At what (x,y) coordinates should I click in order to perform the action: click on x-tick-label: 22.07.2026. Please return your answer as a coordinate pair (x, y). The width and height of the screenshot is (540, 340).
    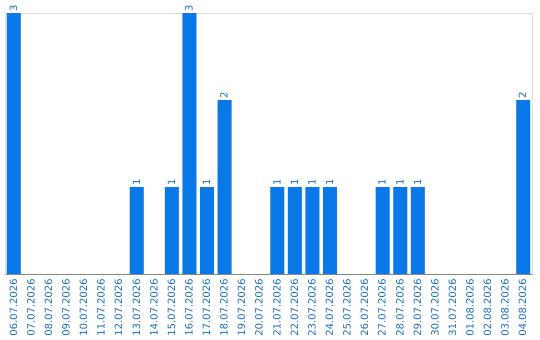
    Looking at the image, I should click on (295, 307).